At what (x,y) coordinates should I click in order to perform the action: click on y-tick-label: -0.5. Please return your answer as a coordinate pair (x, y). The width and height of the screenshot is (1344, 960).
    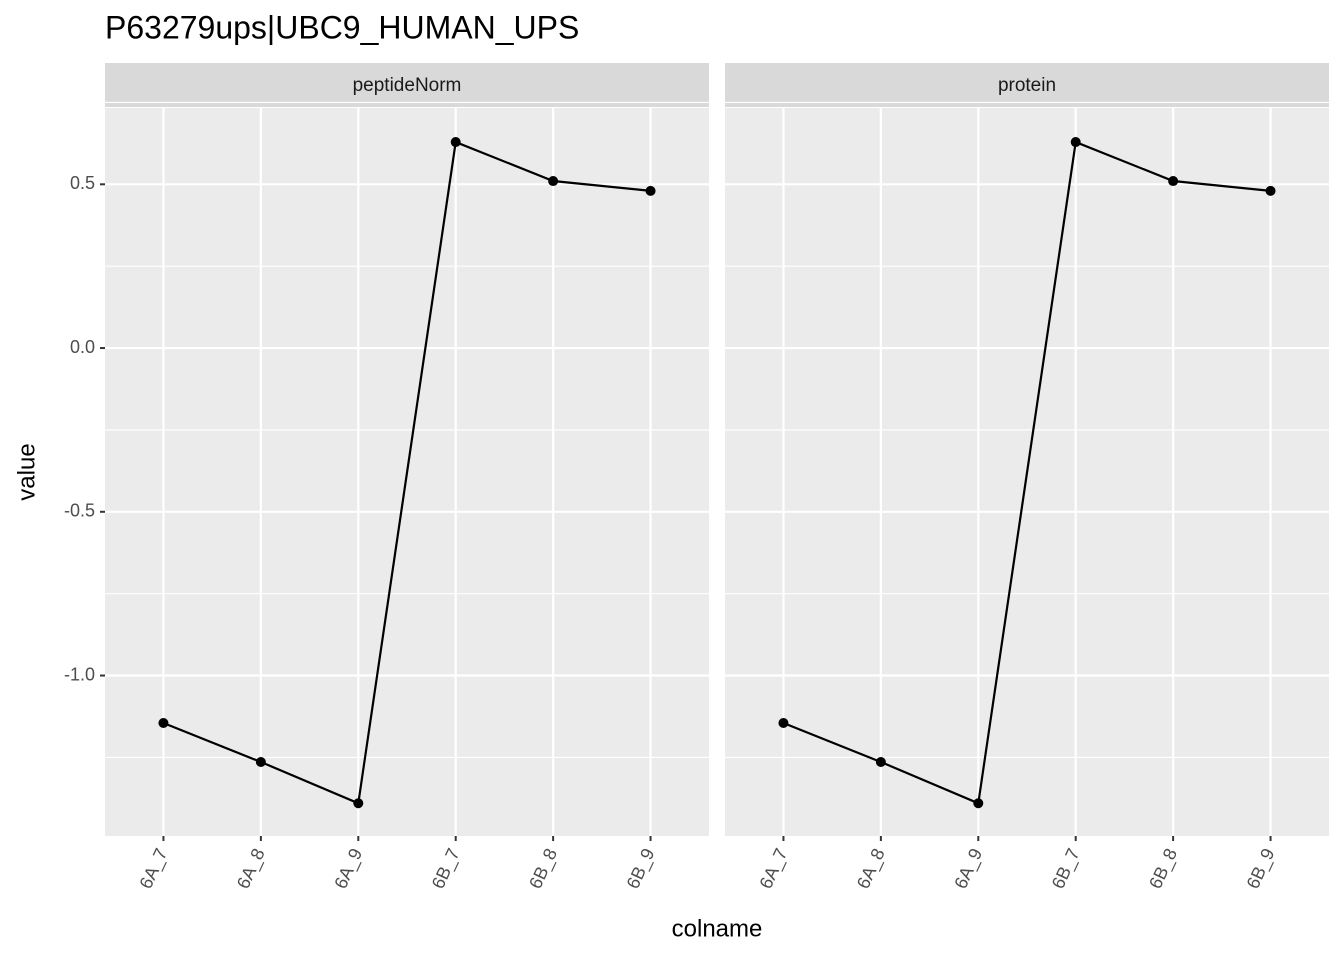
    Looking at the image, I should click on (79, 511).